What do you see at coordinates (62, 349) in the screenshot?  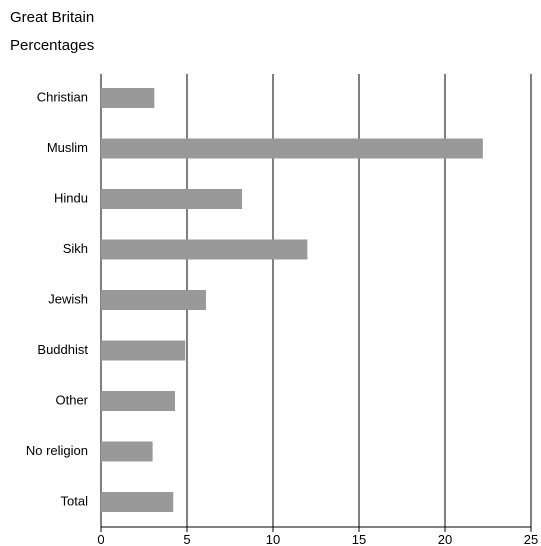 I see `category-label: Buddhist` at bounding box center [62, 349].